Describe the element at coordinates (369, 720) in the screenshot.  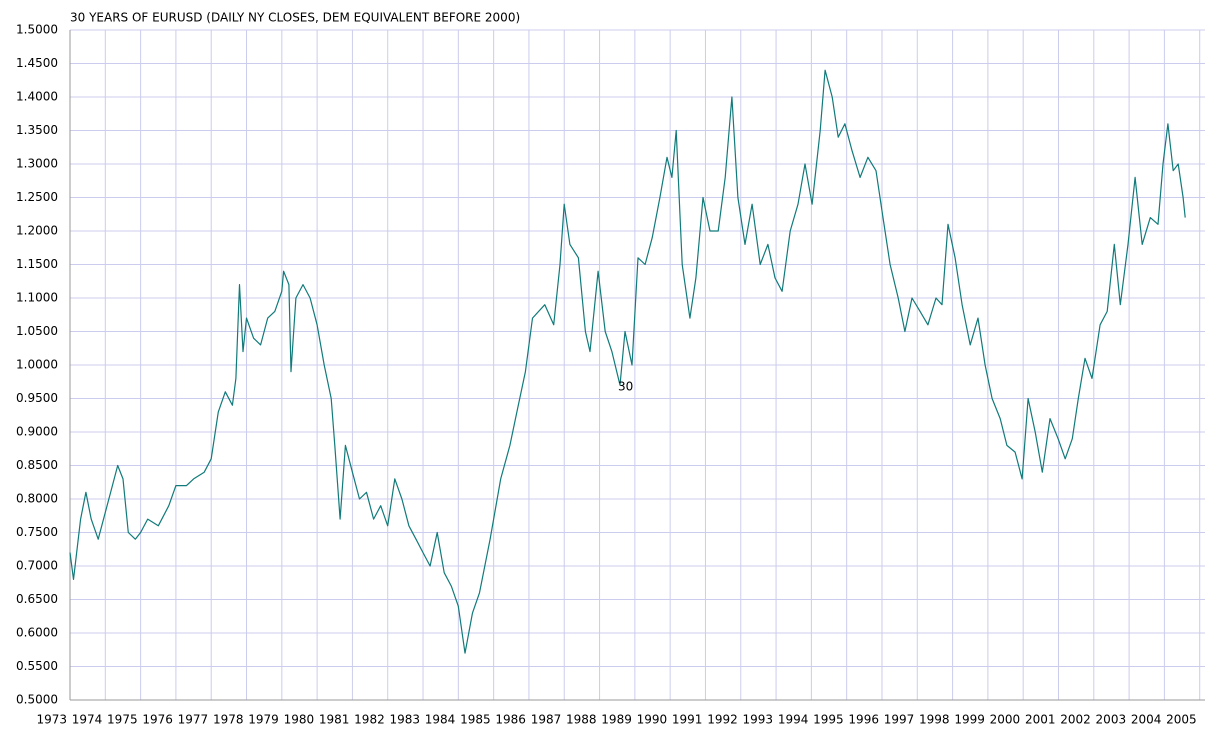
I see `x-tick-label: 1982` at that location.